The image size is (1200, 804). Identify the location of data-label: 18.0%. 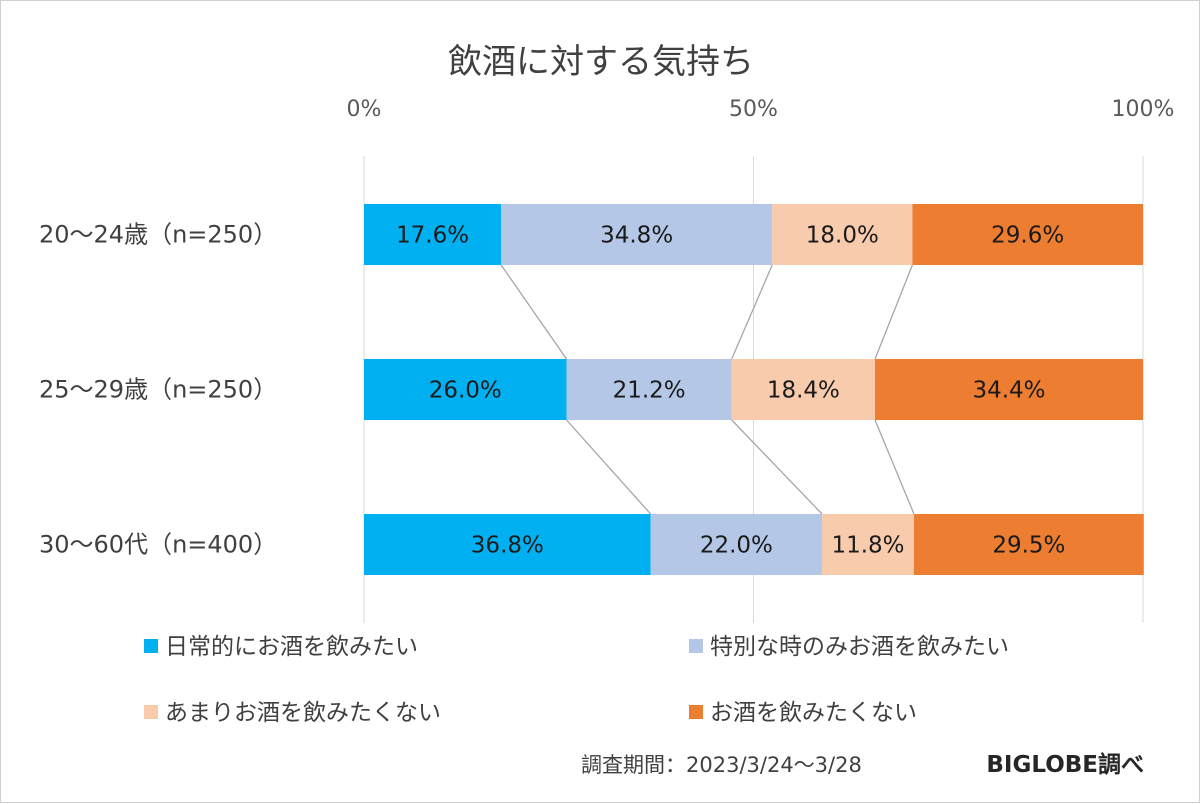
(842, 236).